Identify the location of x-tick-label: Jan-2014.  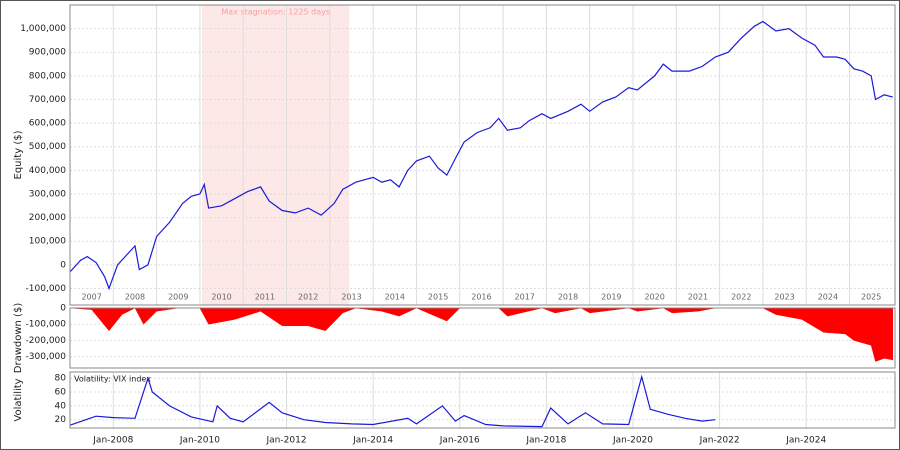
(372, 441).